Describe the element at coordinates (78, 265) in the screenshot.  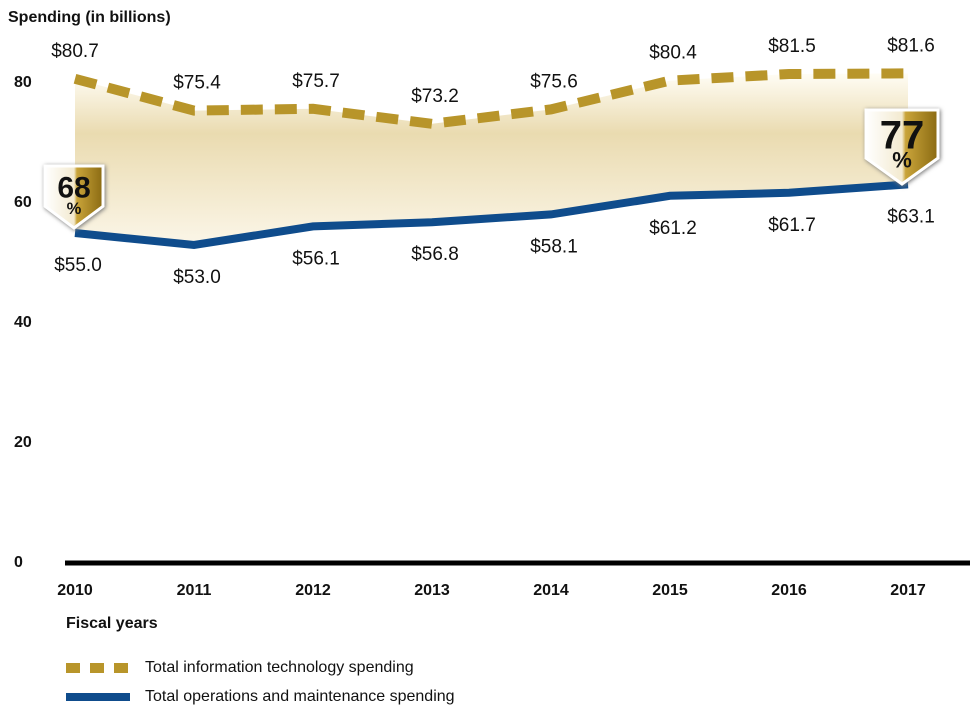
I see `data-label: $55.0` at that location.